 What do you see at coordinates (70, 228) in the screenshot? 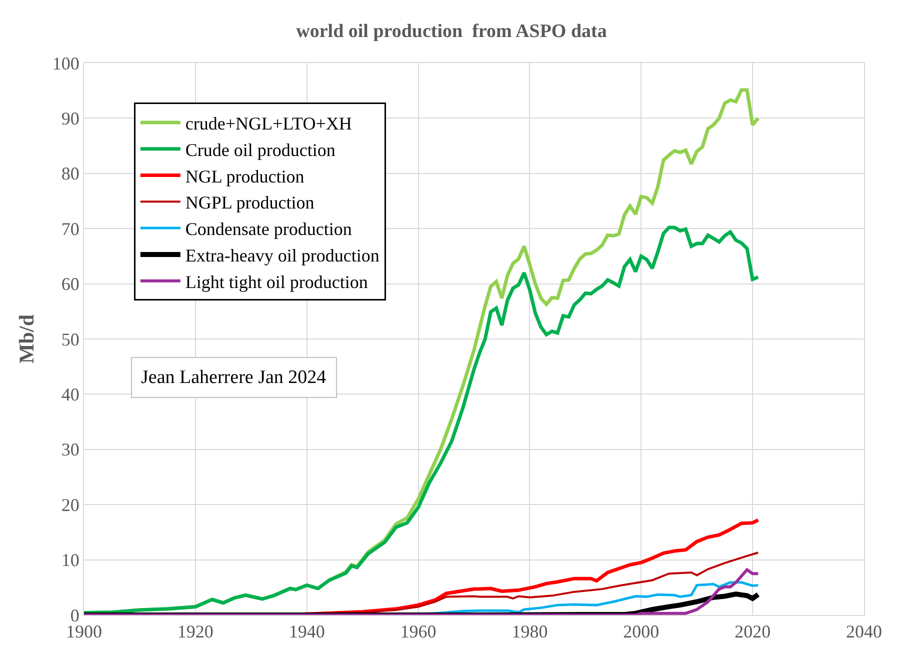
I see `y-tick-label: 70` at bounding box center [70, 228].